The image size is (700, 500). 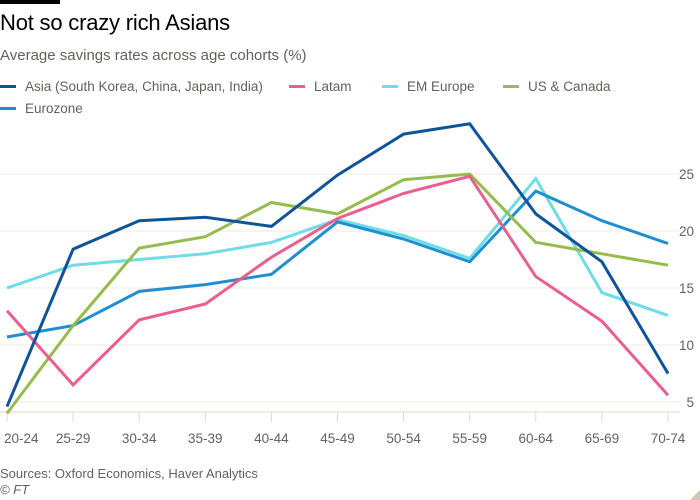 What do you see at coordinates (8, 108) in the screenshot?
I see `legend-swatch-eurozone` at bounding box center [8, 108].